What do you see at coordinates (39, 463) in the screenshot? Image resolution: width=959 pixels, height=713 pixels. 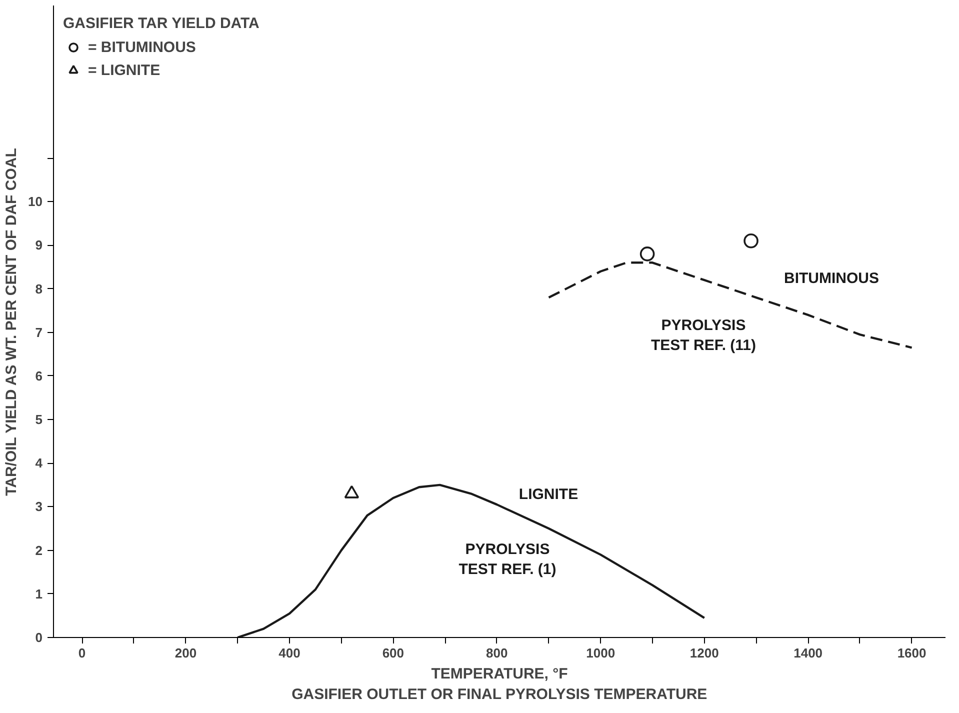 I see `y-tick-label: 4` at bounding box center [39, 463].